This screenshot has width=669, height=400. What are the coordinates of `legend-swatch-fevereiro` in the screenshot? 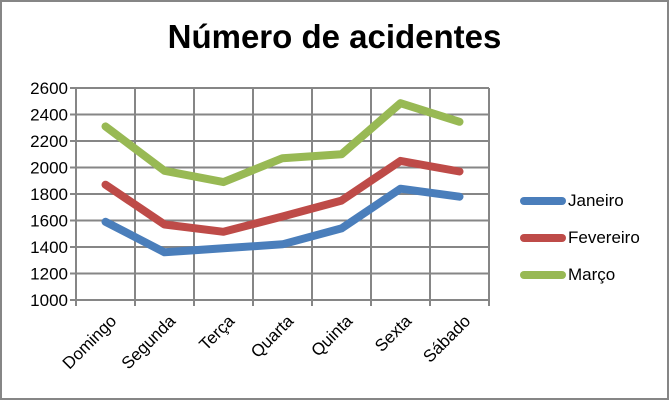 It's located at (543, 237).